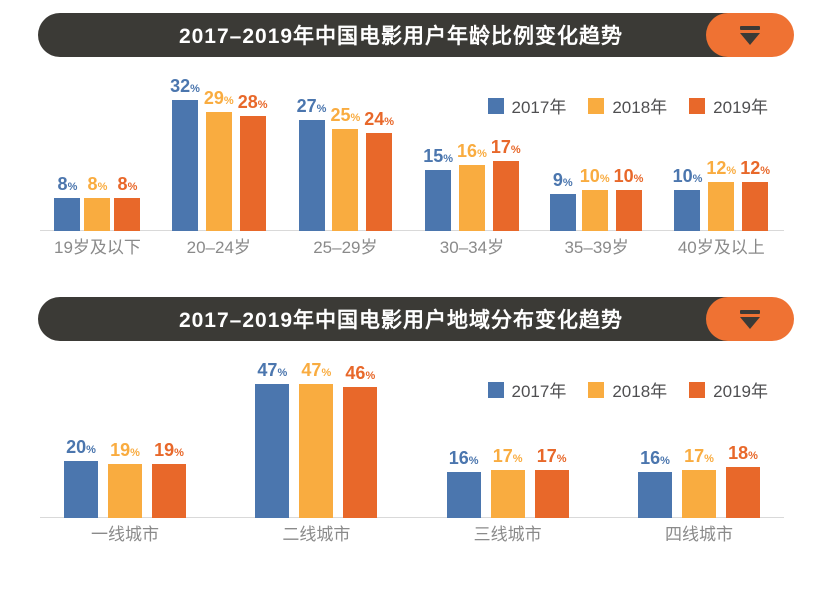 The image size is (824, 590). I want to click on region-chart-collapse-button, so click(750, 319).